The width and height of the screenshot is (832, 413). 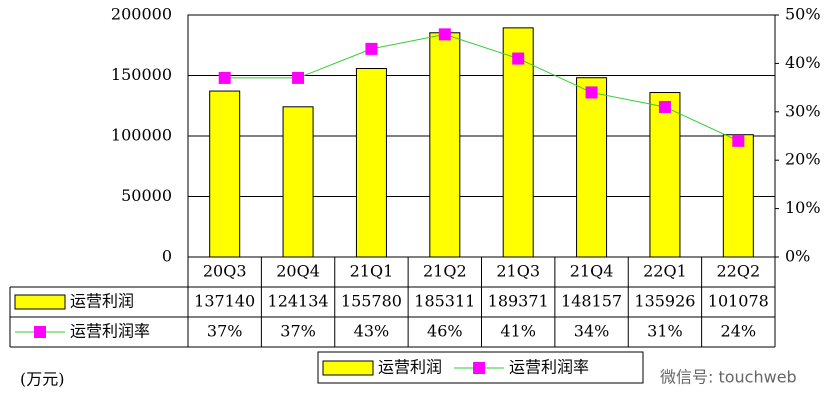 I want to click on y-tick-label: 100000, so click(x=141, y=135).